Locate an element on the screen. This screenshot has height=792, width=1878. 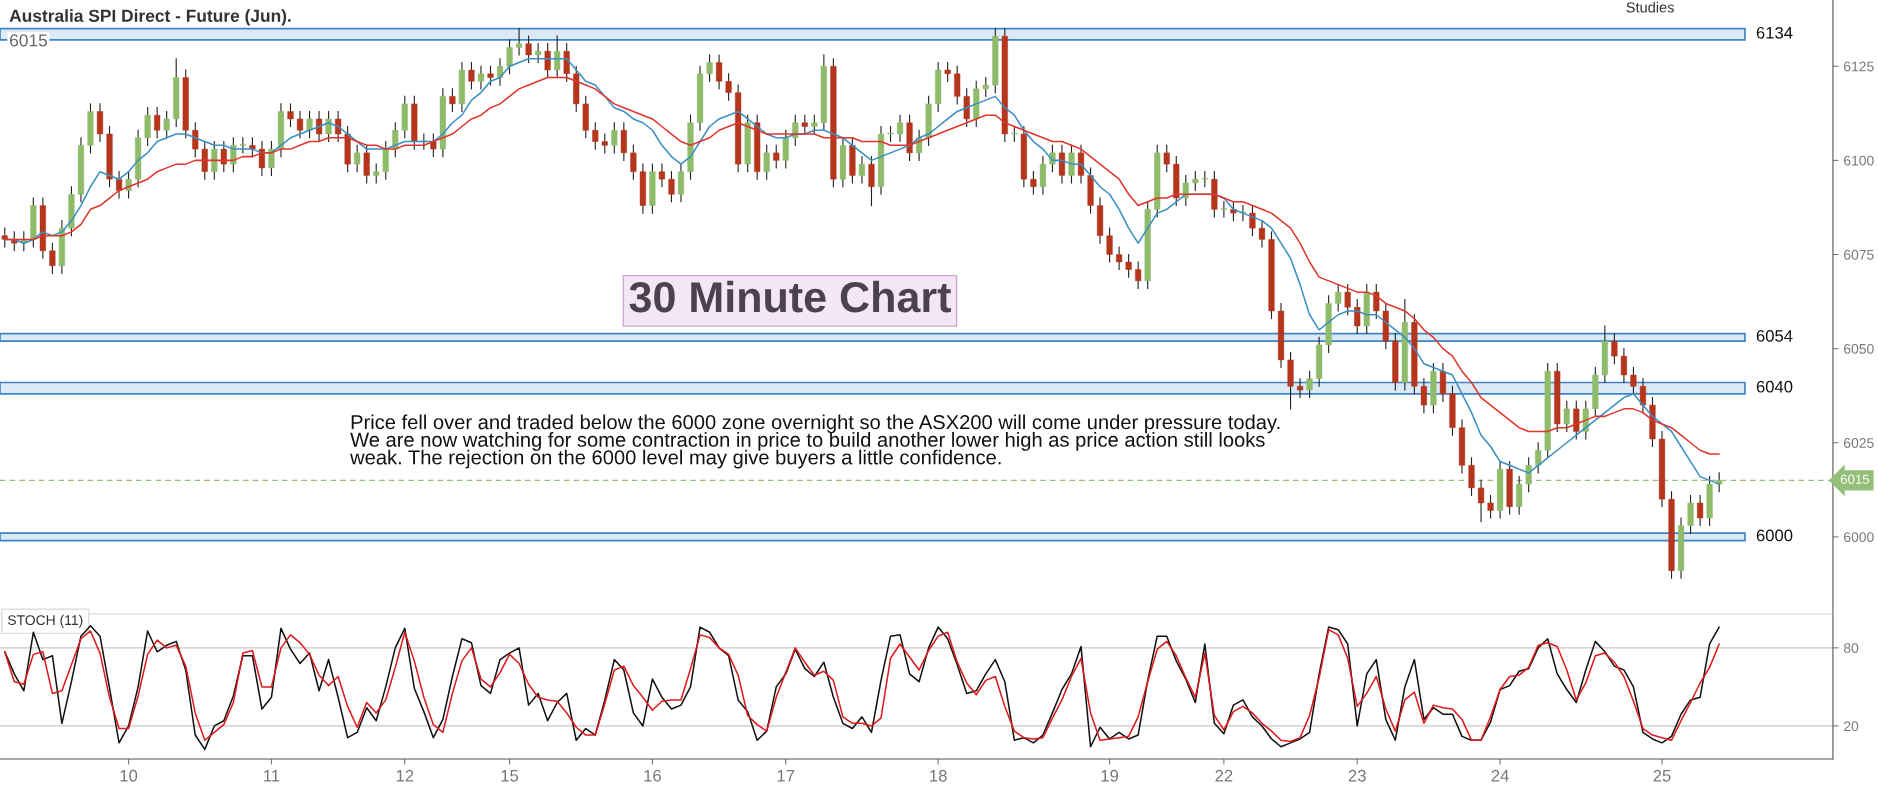
annotation: Studies is located at coordinates (1650, 7).